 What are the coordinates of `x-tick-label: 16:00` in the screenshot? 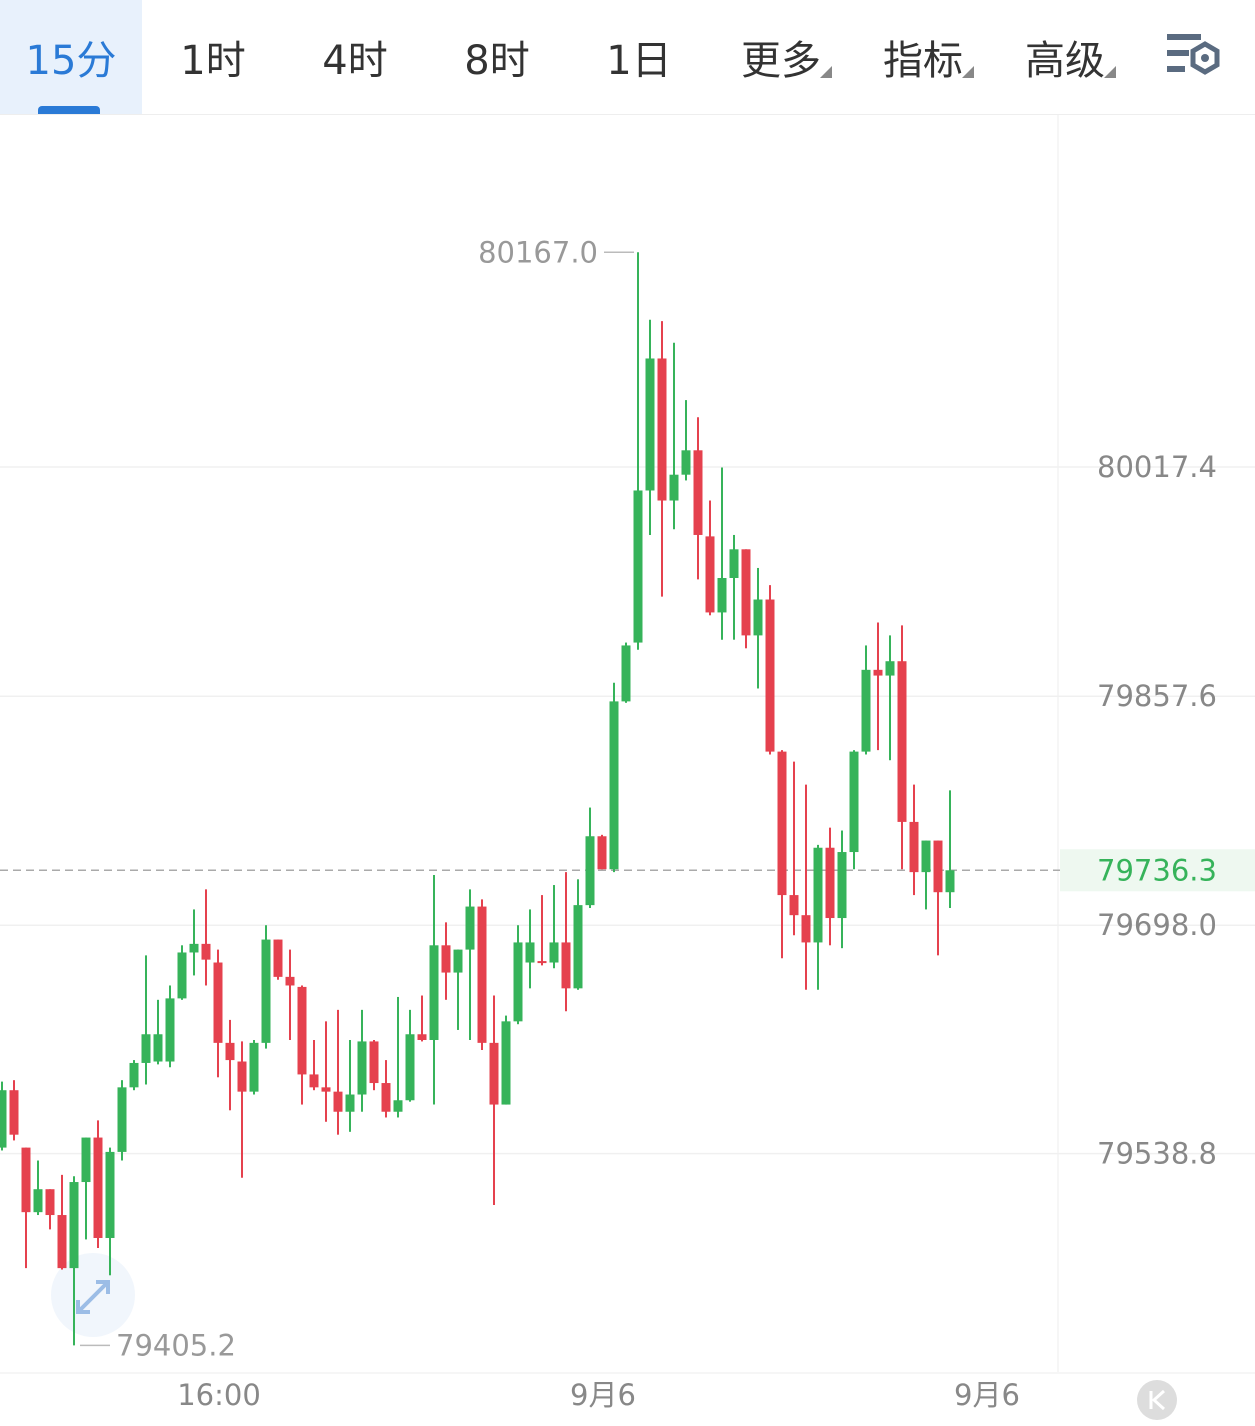 It's located at (219, 1395).